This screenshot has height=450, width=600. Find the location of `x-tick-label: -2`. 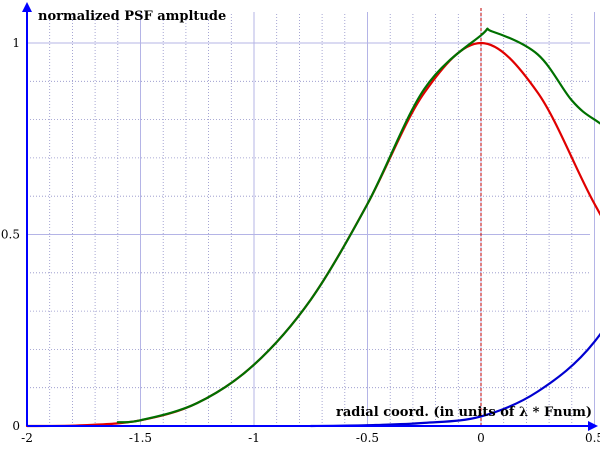

x-tick-label: -2 is located at coordinates (27, 438).